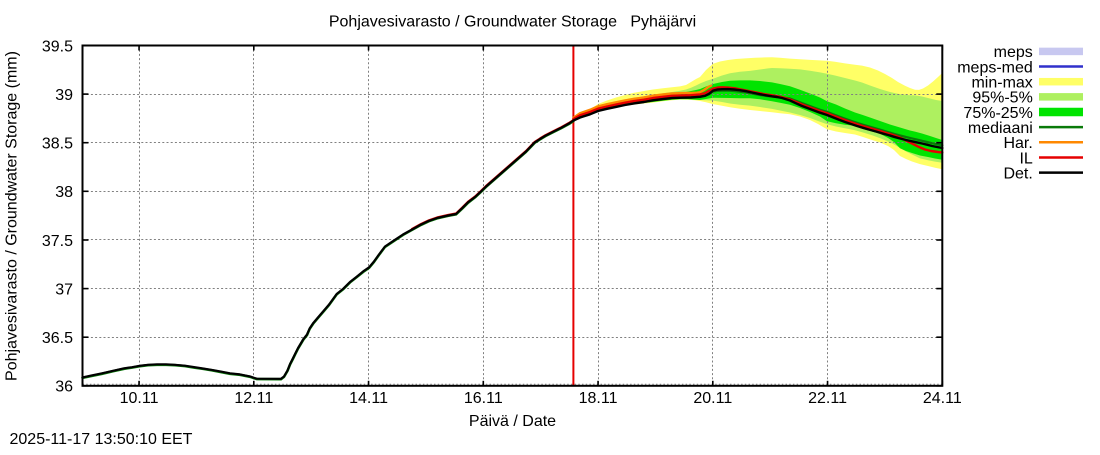 The width and height of the screenshot is (1100, 455). I want to click on svg-text: Päivä / Date, so click(512, 421).